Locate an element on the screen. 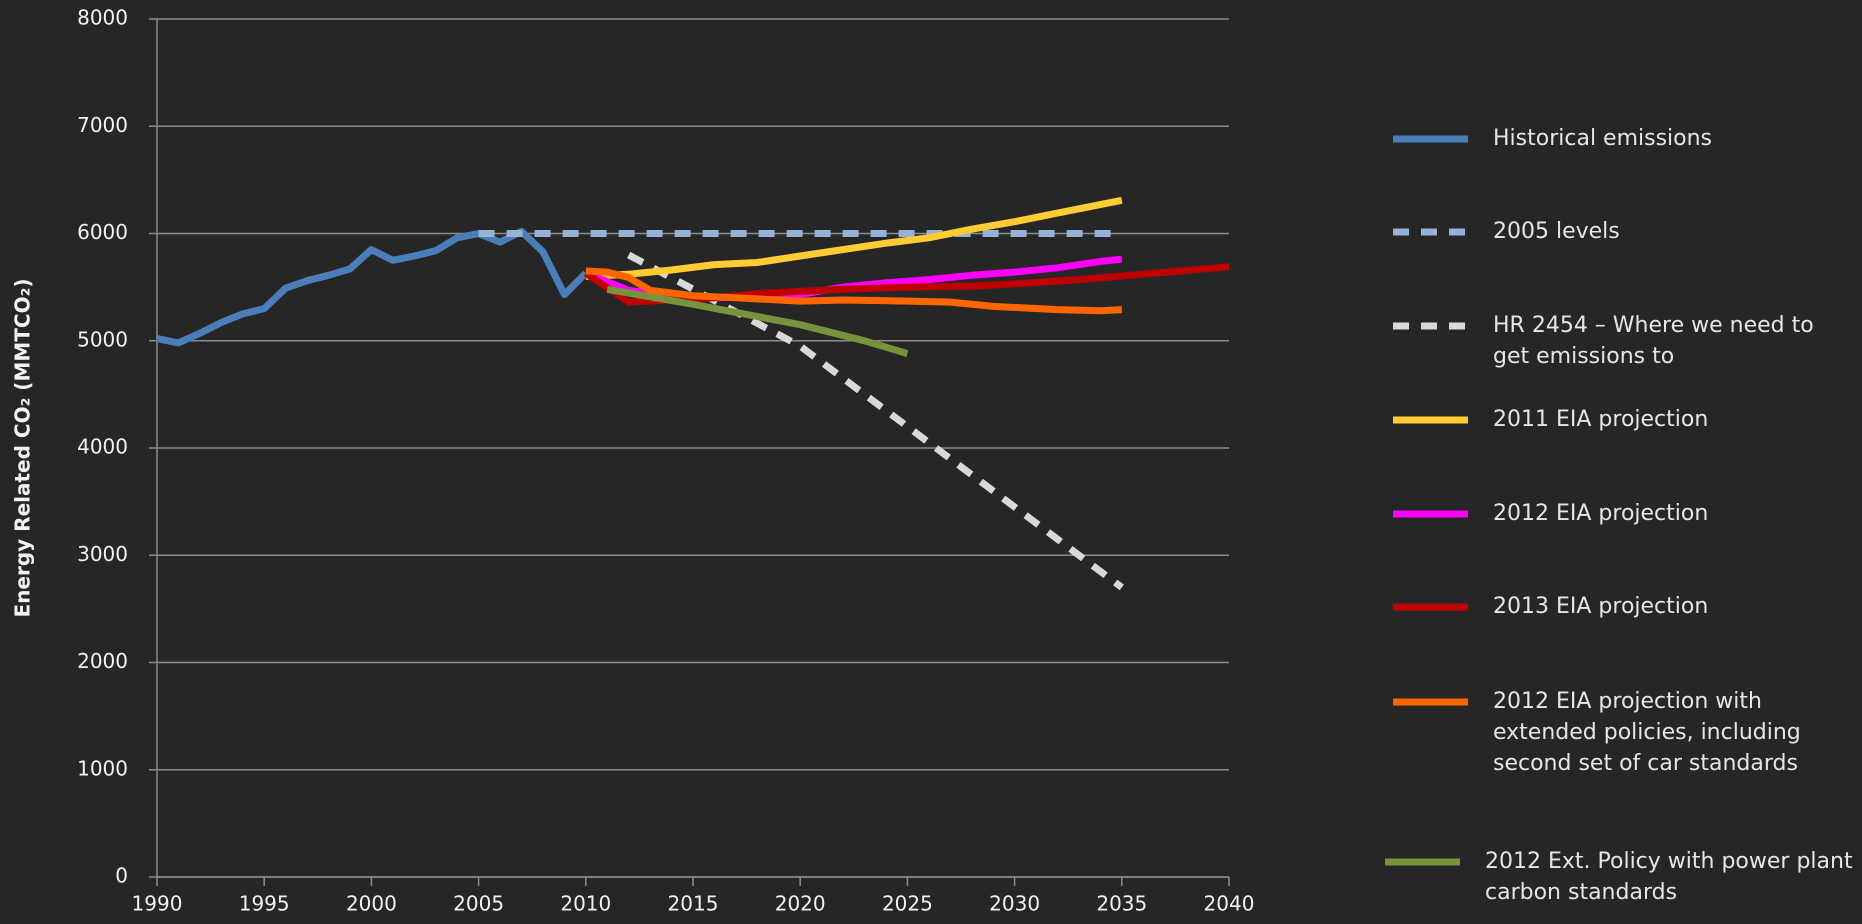  y-tick-label: 7000 is located at coordinates (102, 125).